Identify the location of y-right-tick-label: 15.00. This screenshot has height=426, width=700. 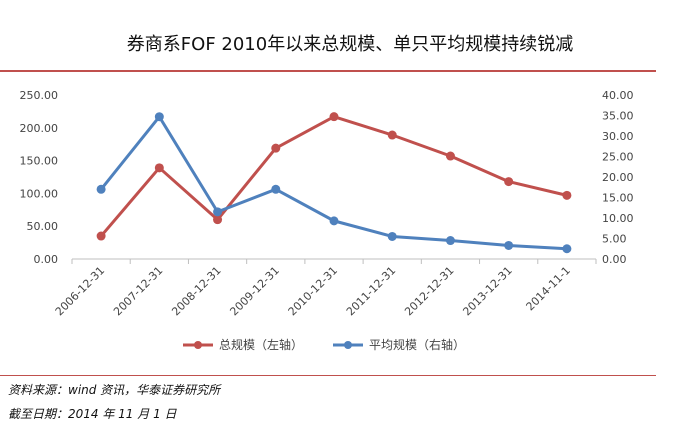
(618, 198).